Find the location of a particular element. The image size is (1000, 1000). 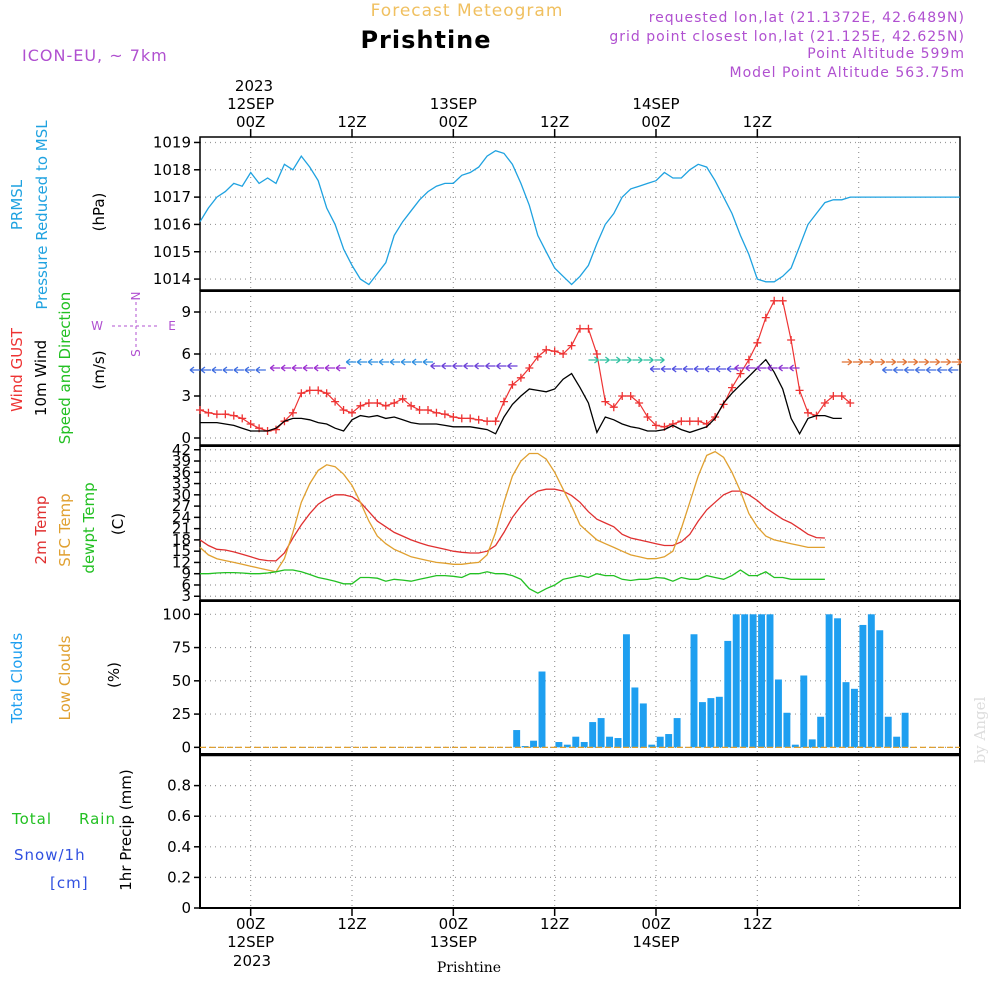

model-altitude: Model Point Altitude 563.75m is located at coordinates (847, 73).